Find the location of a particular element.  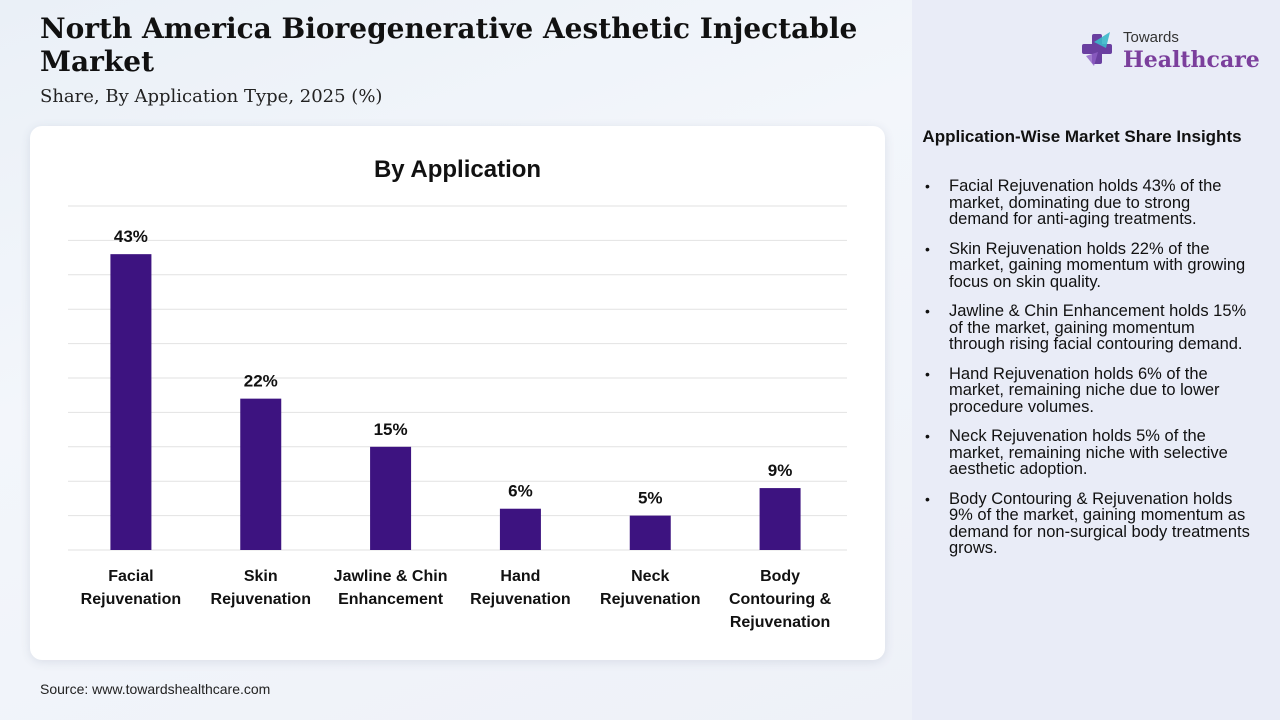

category-label: Facial is located at coordinates (130, 576).